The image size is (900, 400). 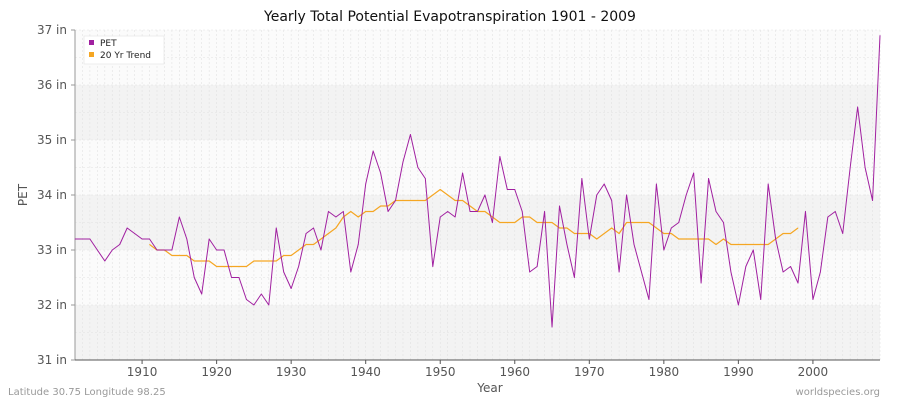 I want to click on legend: PET 20 Yr Trend, so click(x=124, y=50).